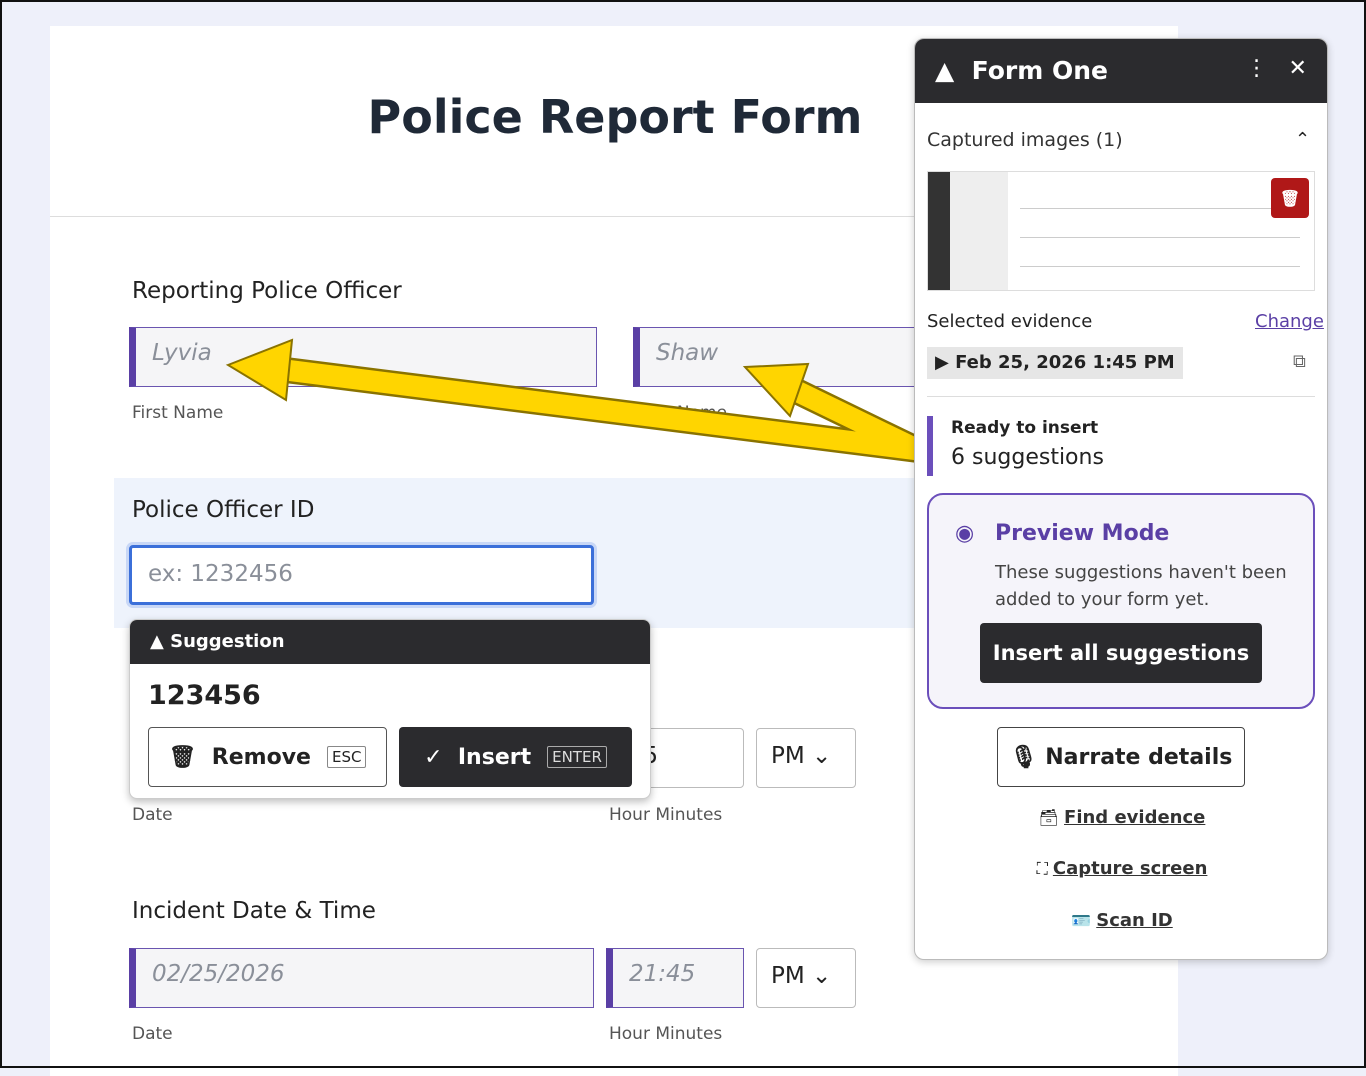 The height and width of the screenshot is (1076, 1366). What do you see at coordinates (1139, 757) in the screenshot?
I see `button-label: Narrate details` at bounding box center [1139, 757].